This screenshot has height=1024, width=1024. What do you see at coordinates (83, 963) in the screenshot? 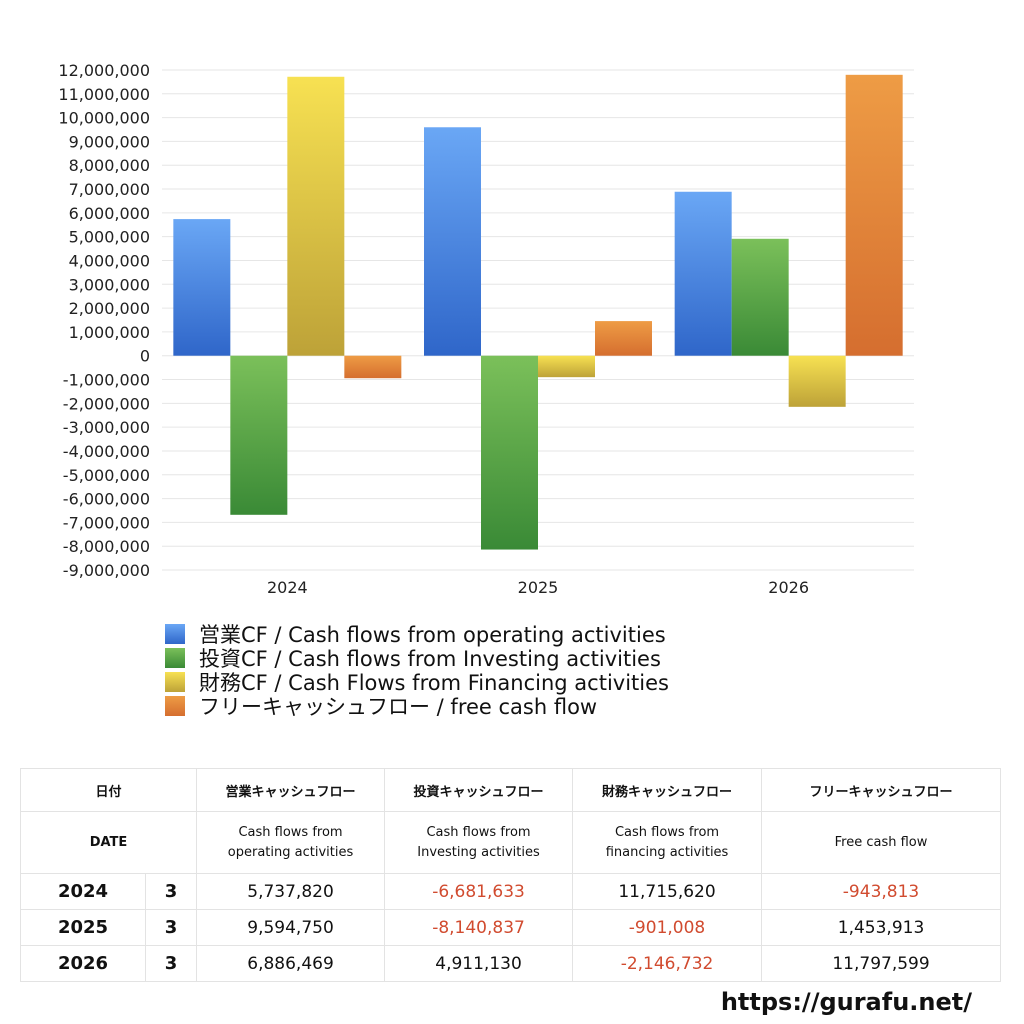
I see `row-year: 2026` at bounding box center [83, 963].